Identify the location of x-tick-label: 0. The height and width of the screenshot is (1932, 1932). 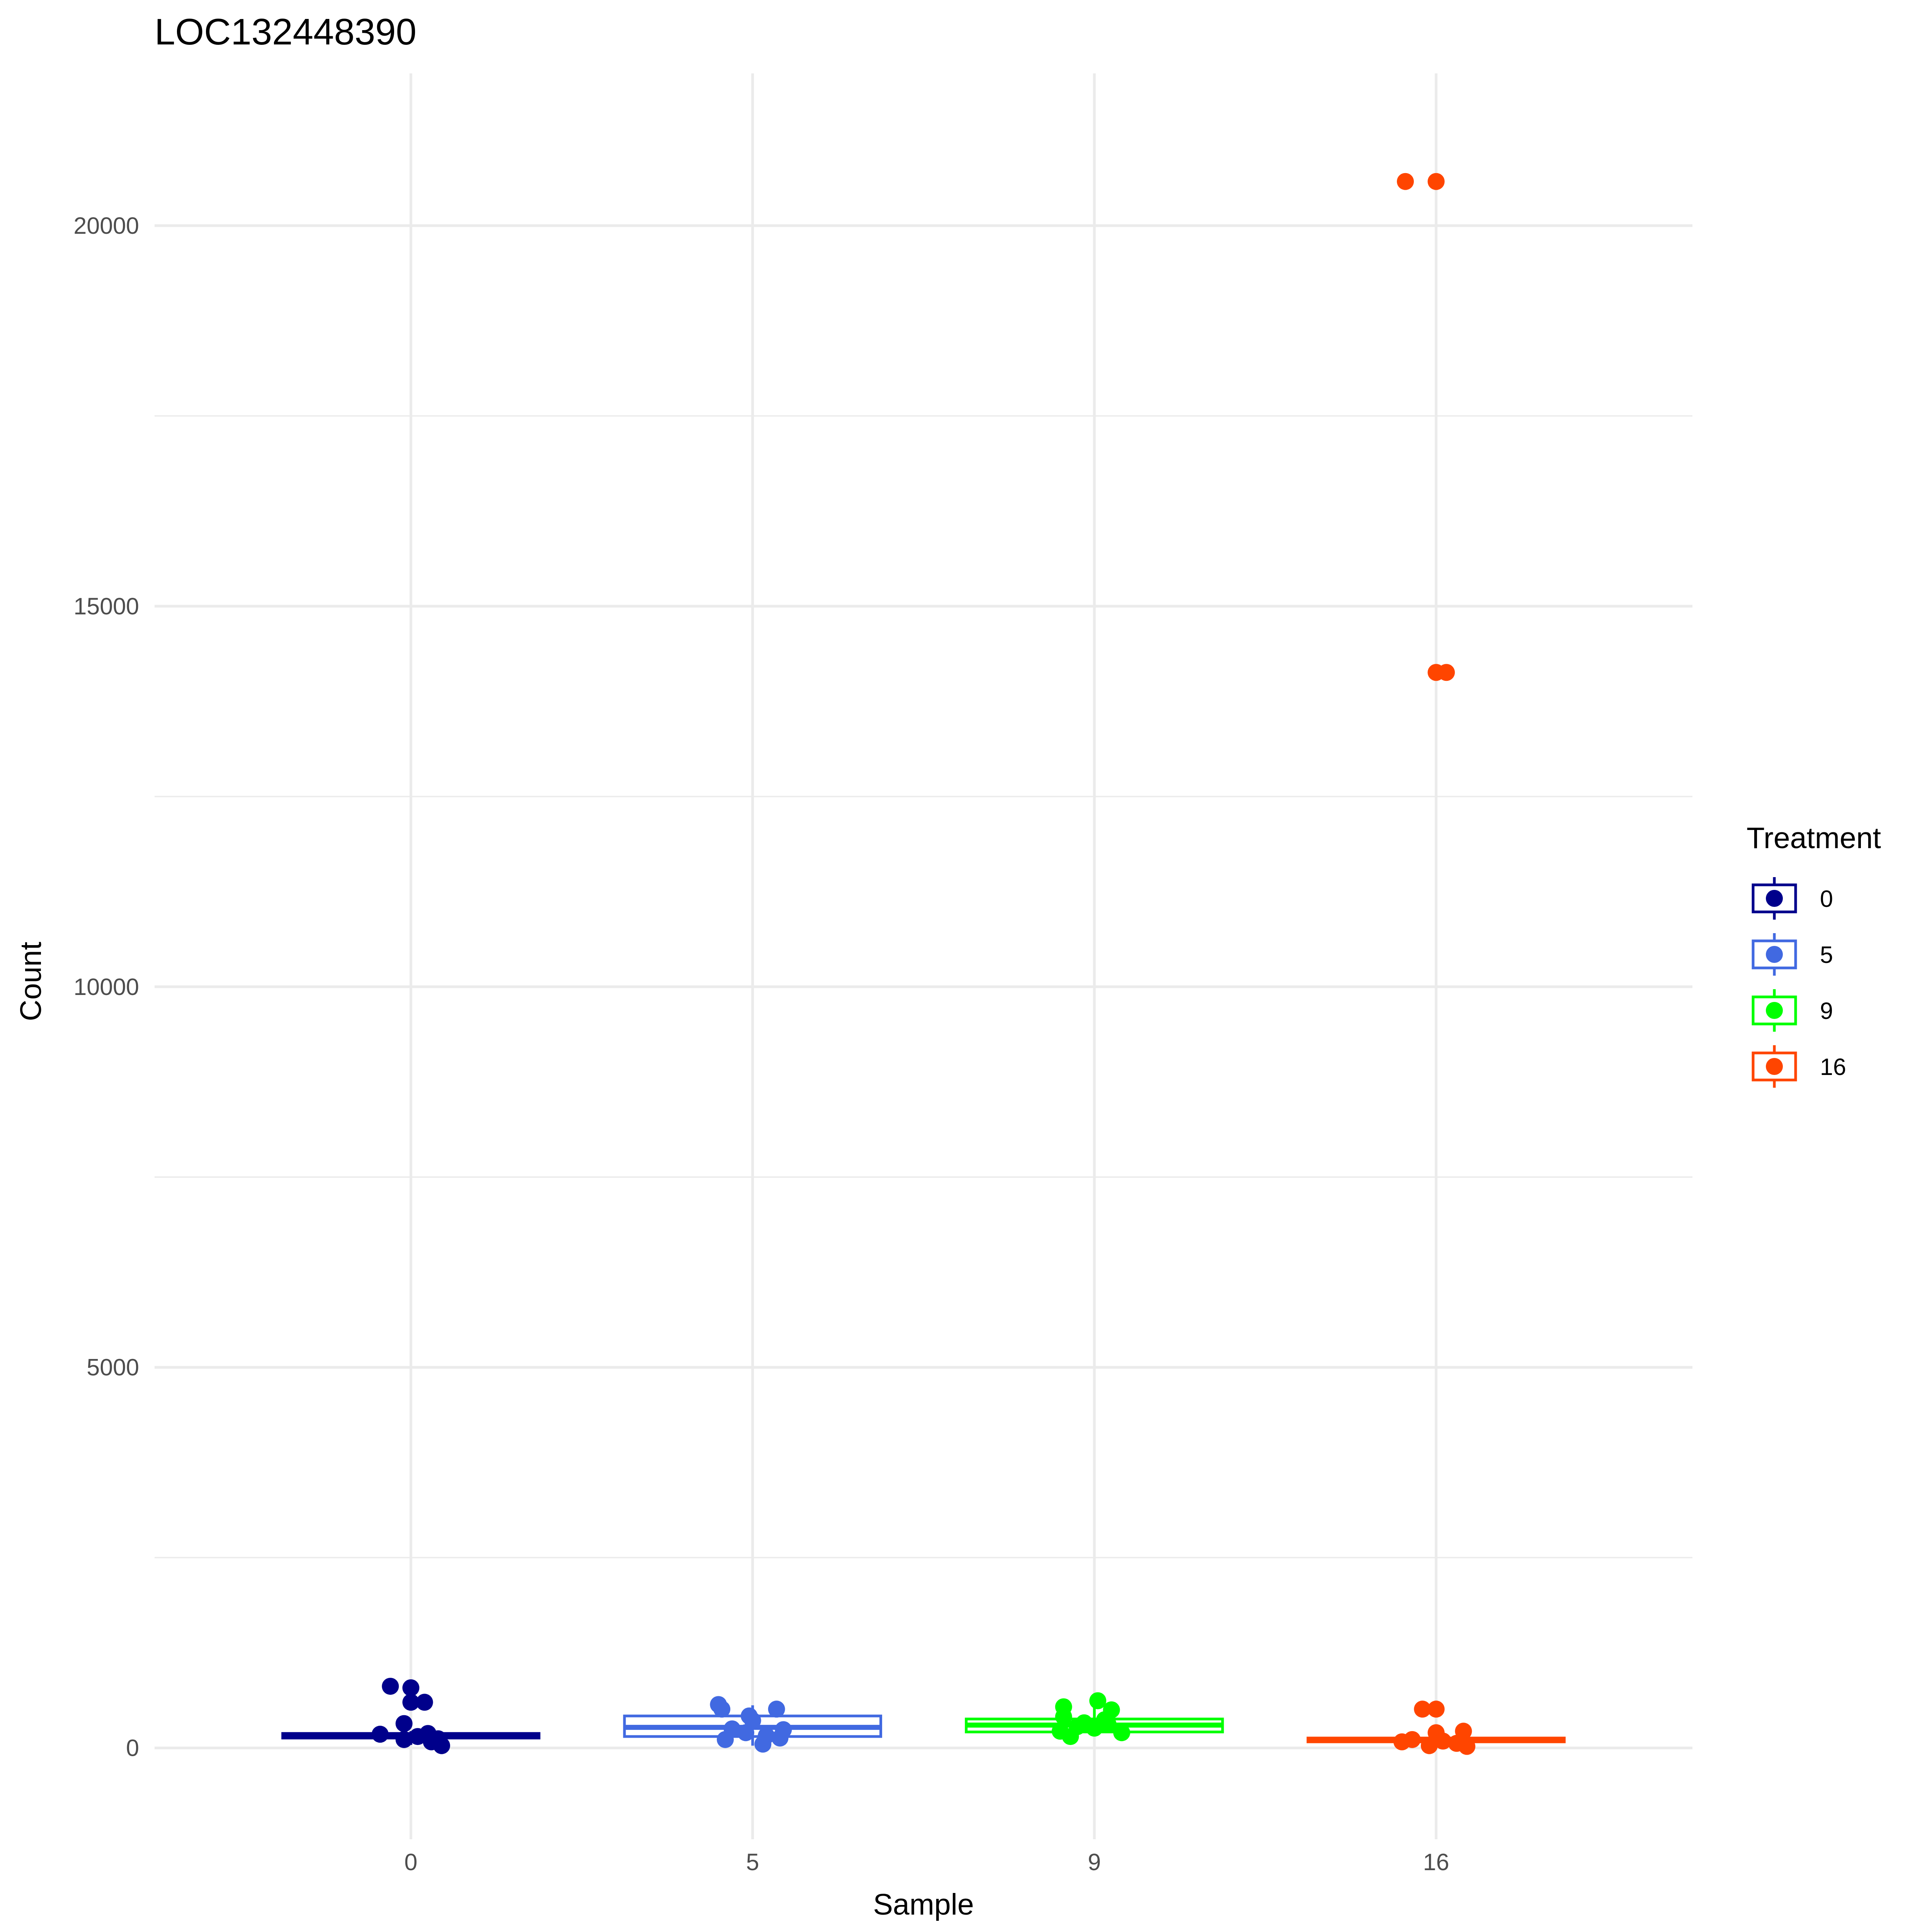
(411, 1862).